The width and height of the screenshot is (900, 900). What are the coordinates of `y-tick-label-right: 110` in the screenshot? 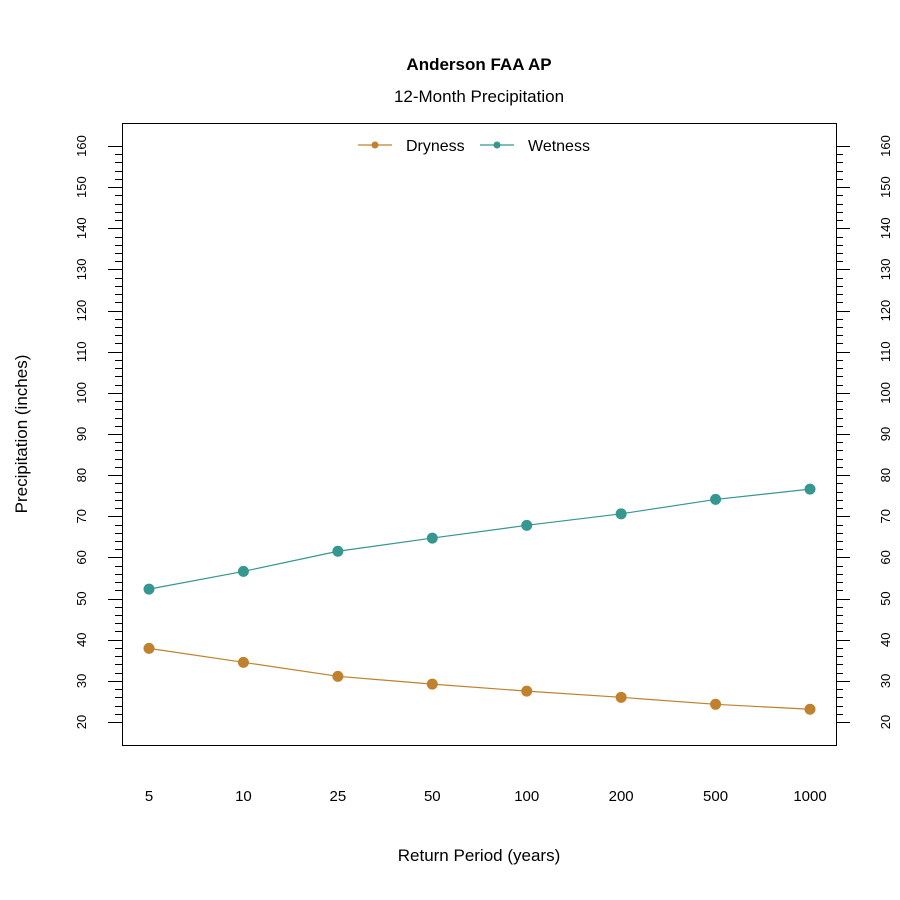 It's located at (885, 351).